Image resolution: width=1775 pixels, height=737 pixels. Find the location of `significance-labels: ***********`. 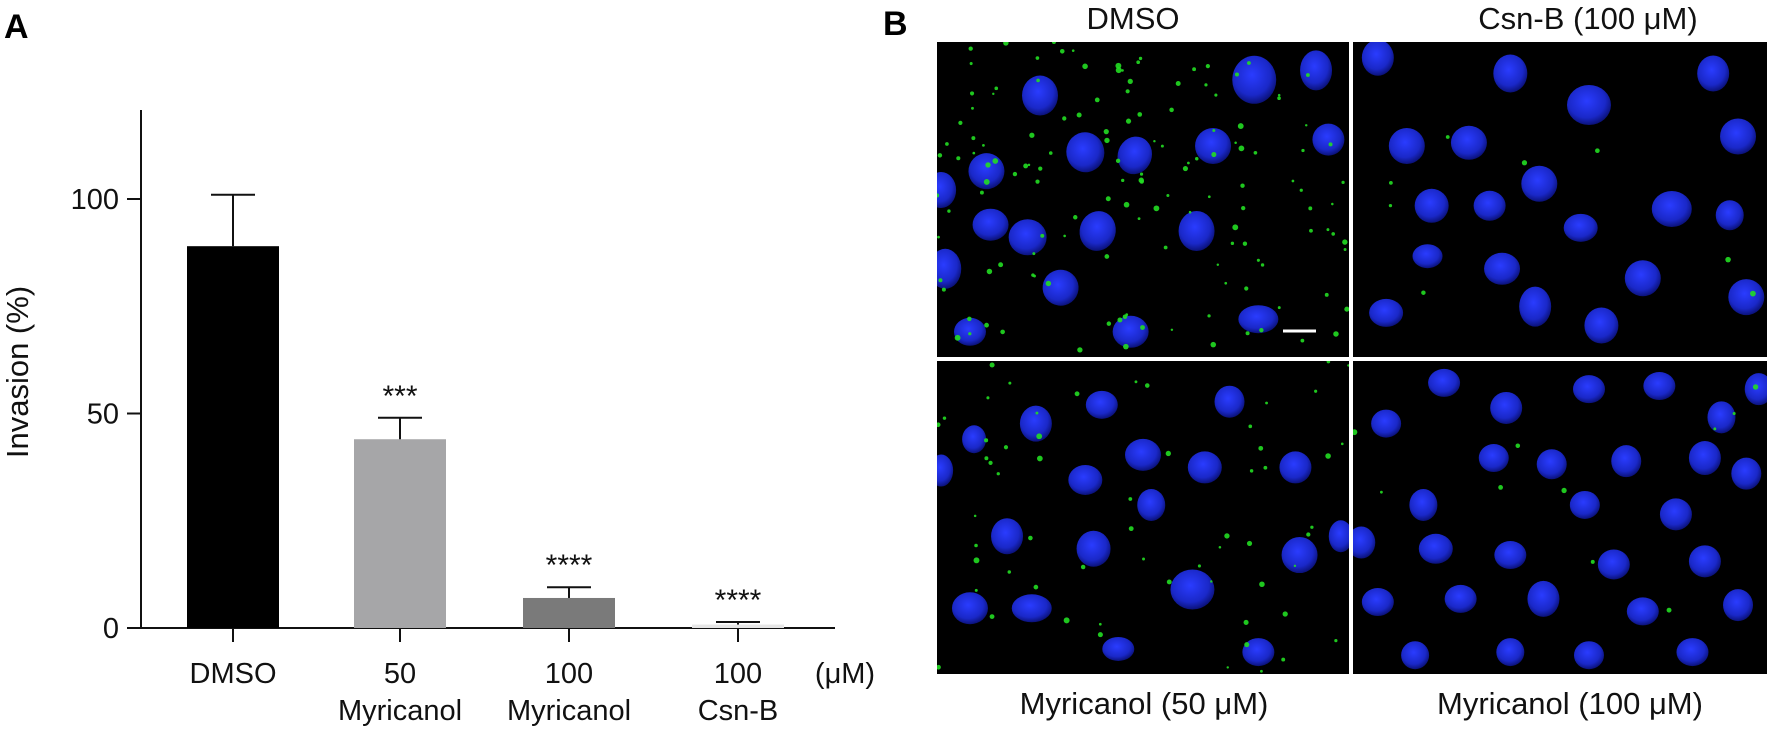

significance-labels: *********** is located at coordinates (571, 498).